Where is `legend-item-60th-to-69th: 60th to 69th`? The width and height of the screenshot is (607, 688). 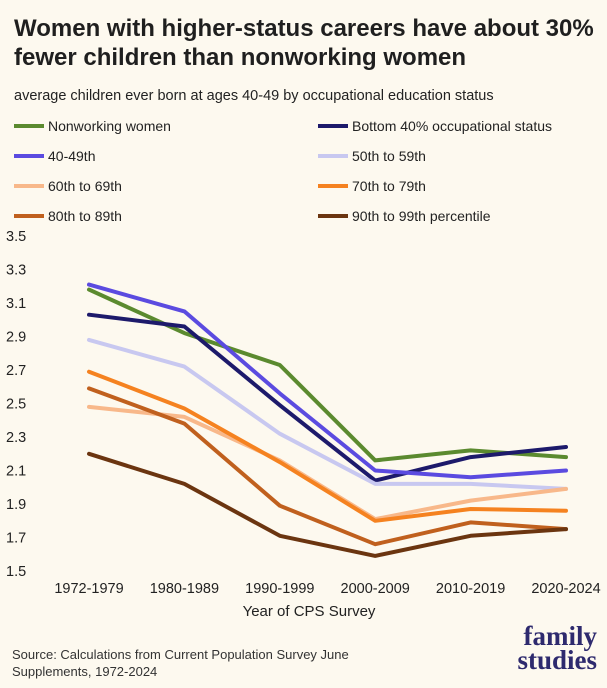
legend-item-60th-to-69th: 60th to 69th is located at coordinates (68, 186).